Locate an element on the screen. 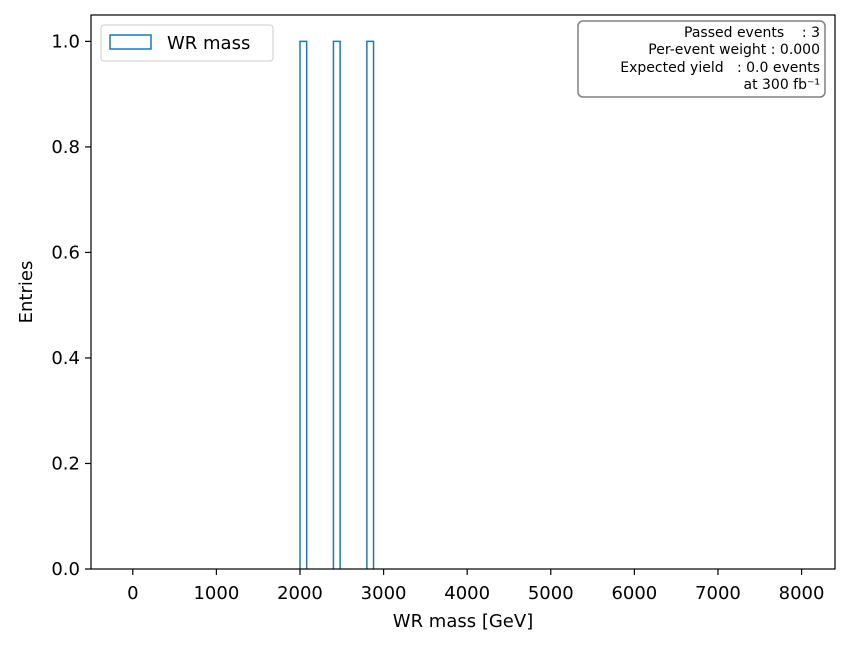  y-tick-label: 0.4 is located at coordinates (65, 358).